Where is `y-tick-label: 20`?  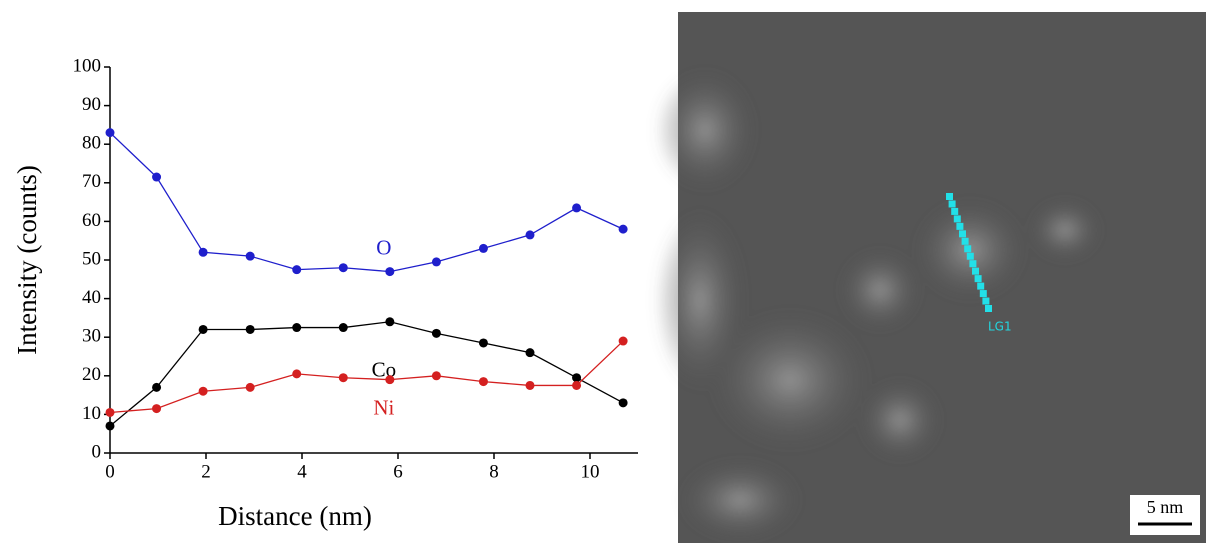 y-tick-label: 20 is located at coordinates (91, 374).